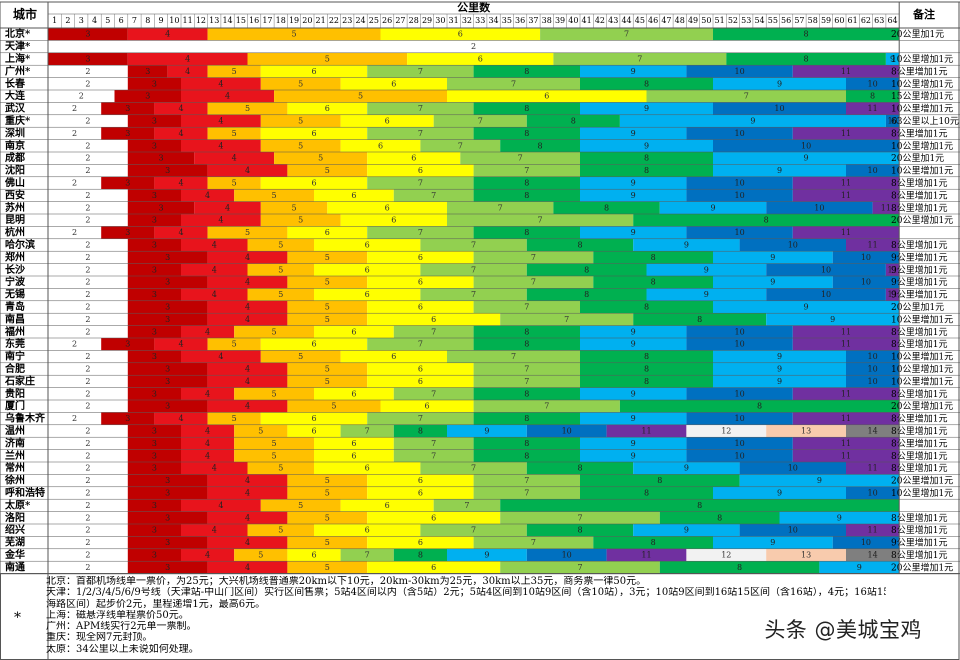 The height and width of the screenshot is (660, 960). Describe the element at coordinates (14, 182) in the screenshot. I see `city-name: 佛山` at that location.